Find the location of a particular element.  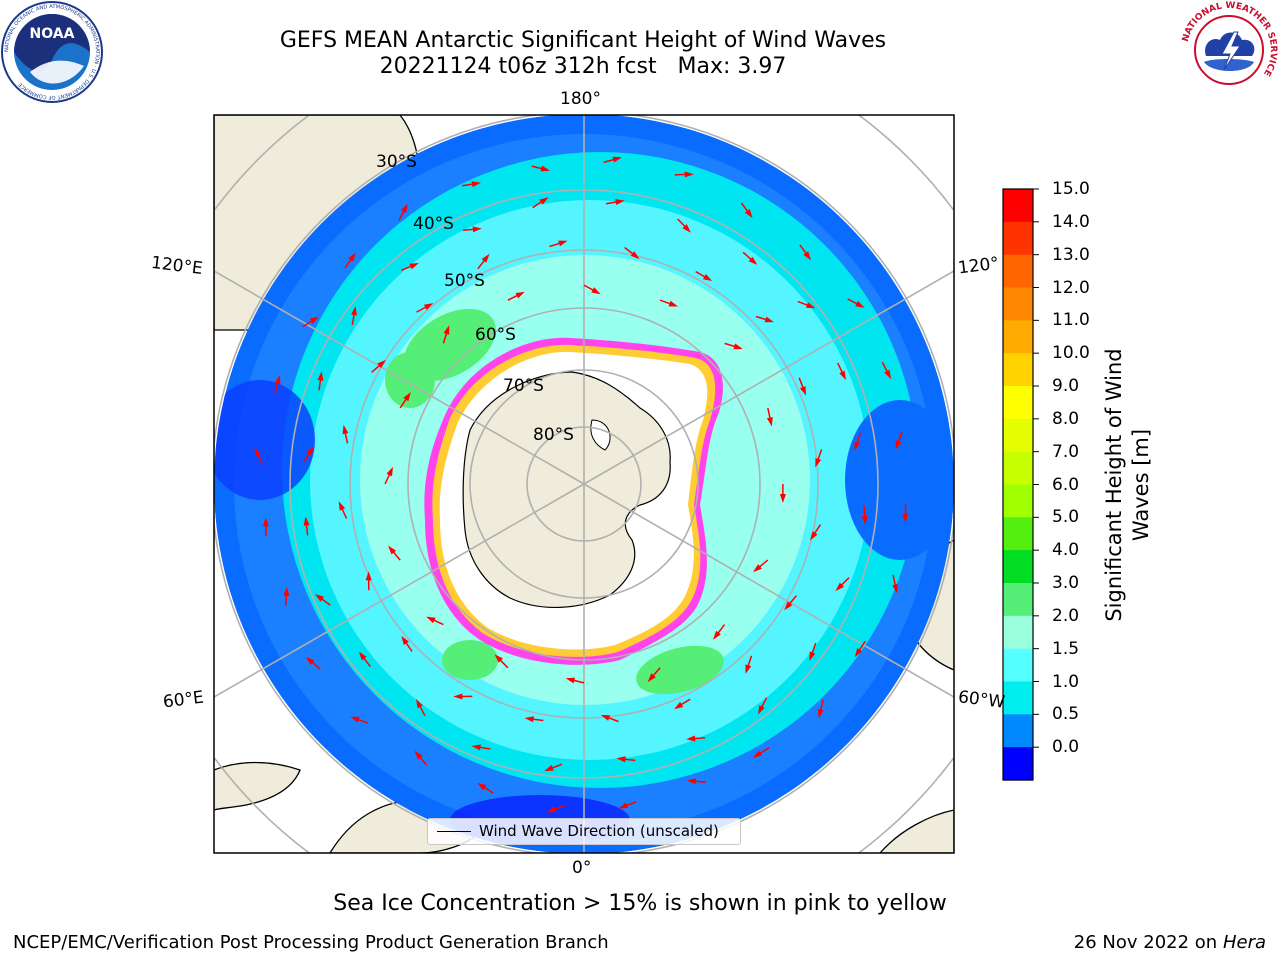

colorbar-tick-label: 14.0 is located at coordinates (1071, 221).